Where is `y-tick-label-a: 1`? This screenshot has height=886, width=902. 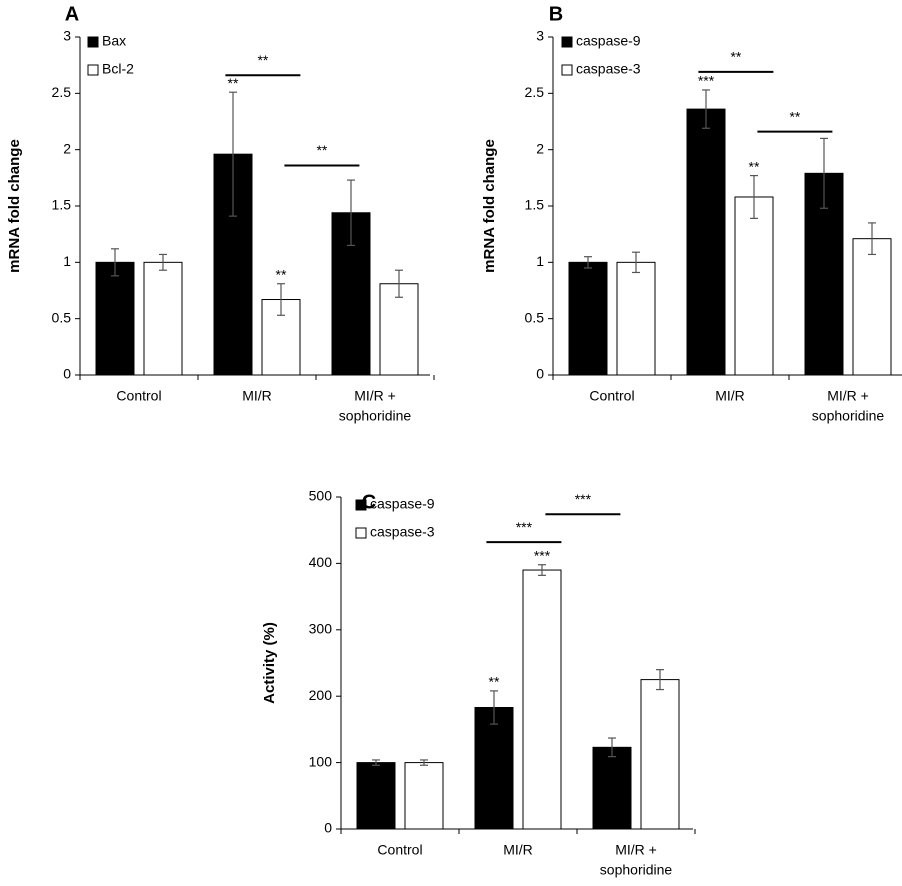 y-tick-label-a: 1 is located at coordinates (67, 261).